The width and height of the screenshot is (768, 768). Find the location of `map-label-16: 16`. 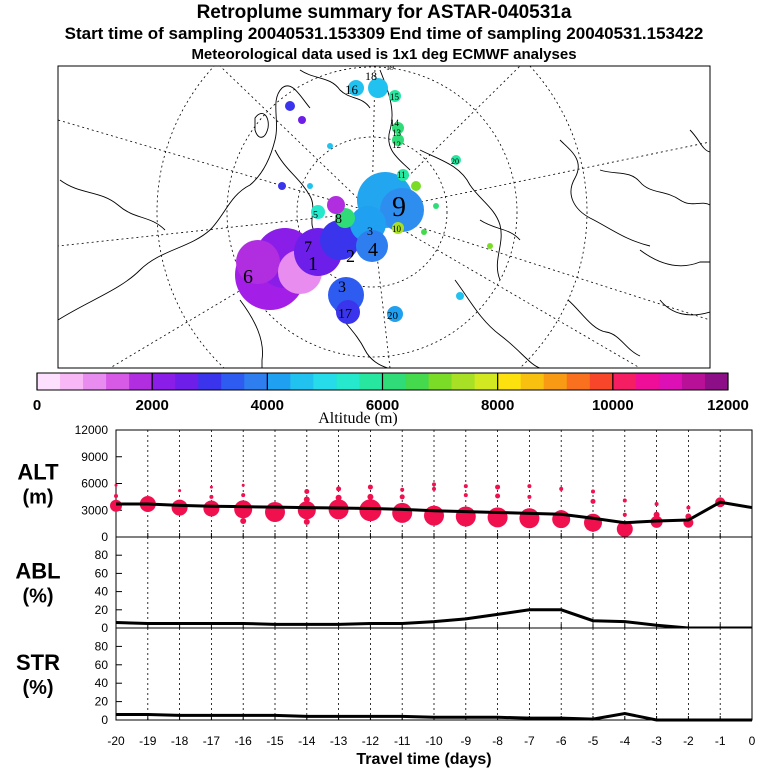

map-label-16: 16 is located at coordinates (352, 89).